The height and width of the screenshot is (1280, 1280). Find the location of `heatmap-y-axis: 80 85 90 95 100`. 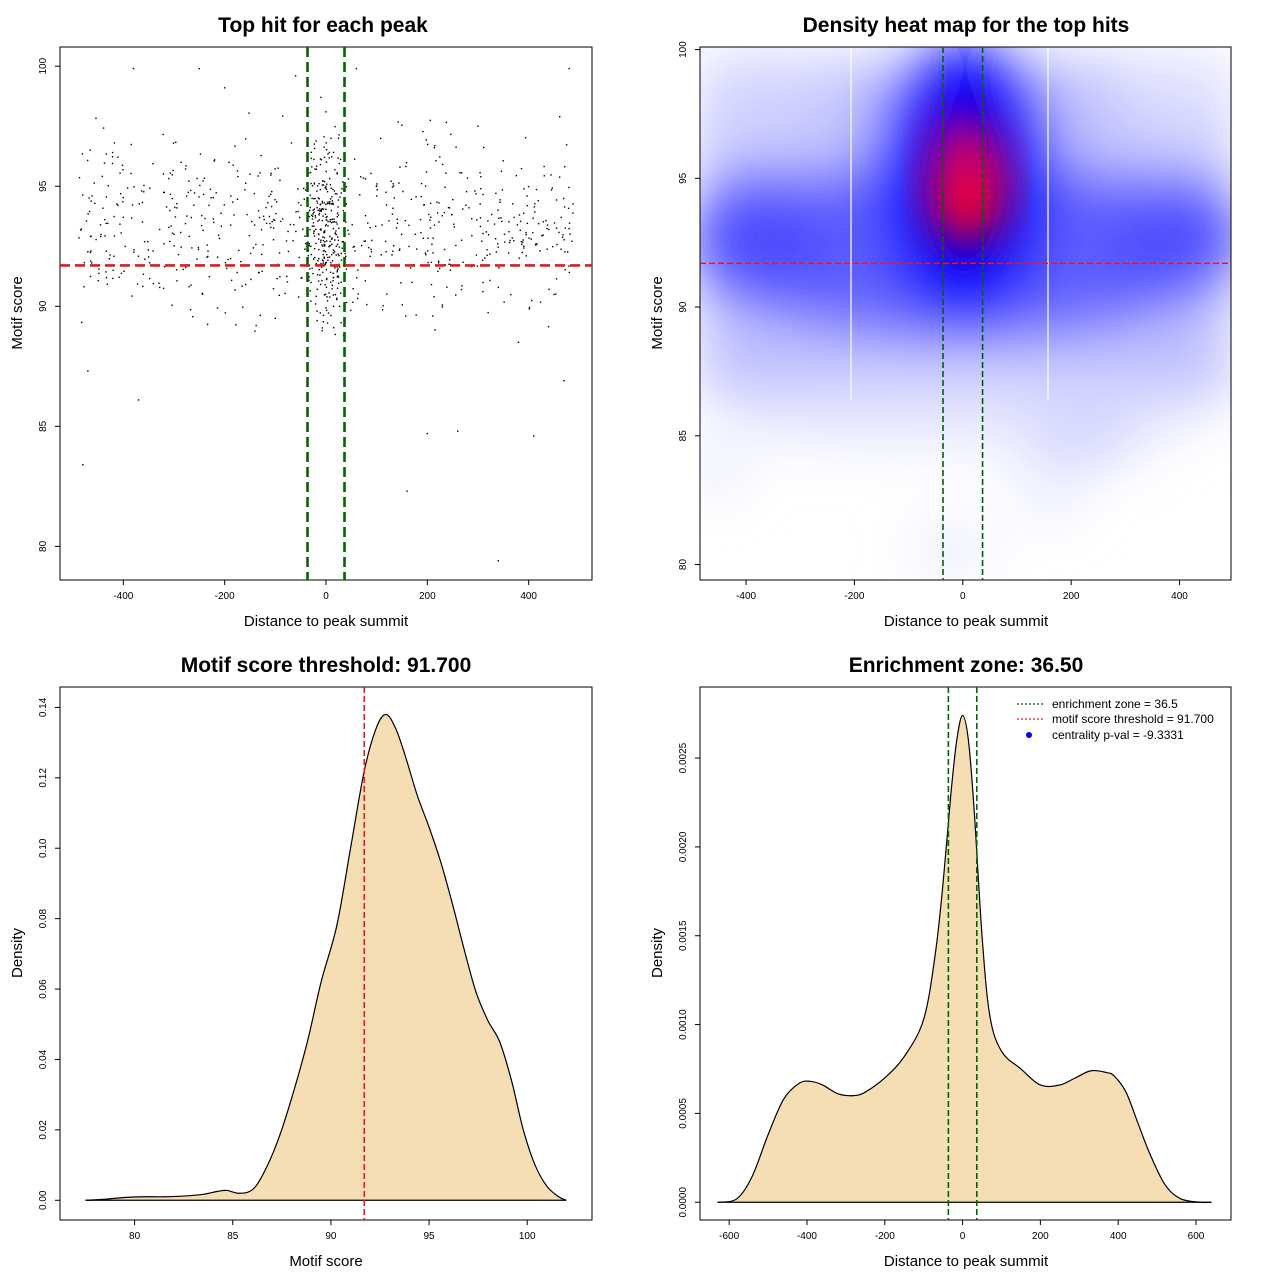

heatmap-y-axis: 80 85 90 95 100 is located at coordinates (689, 305).